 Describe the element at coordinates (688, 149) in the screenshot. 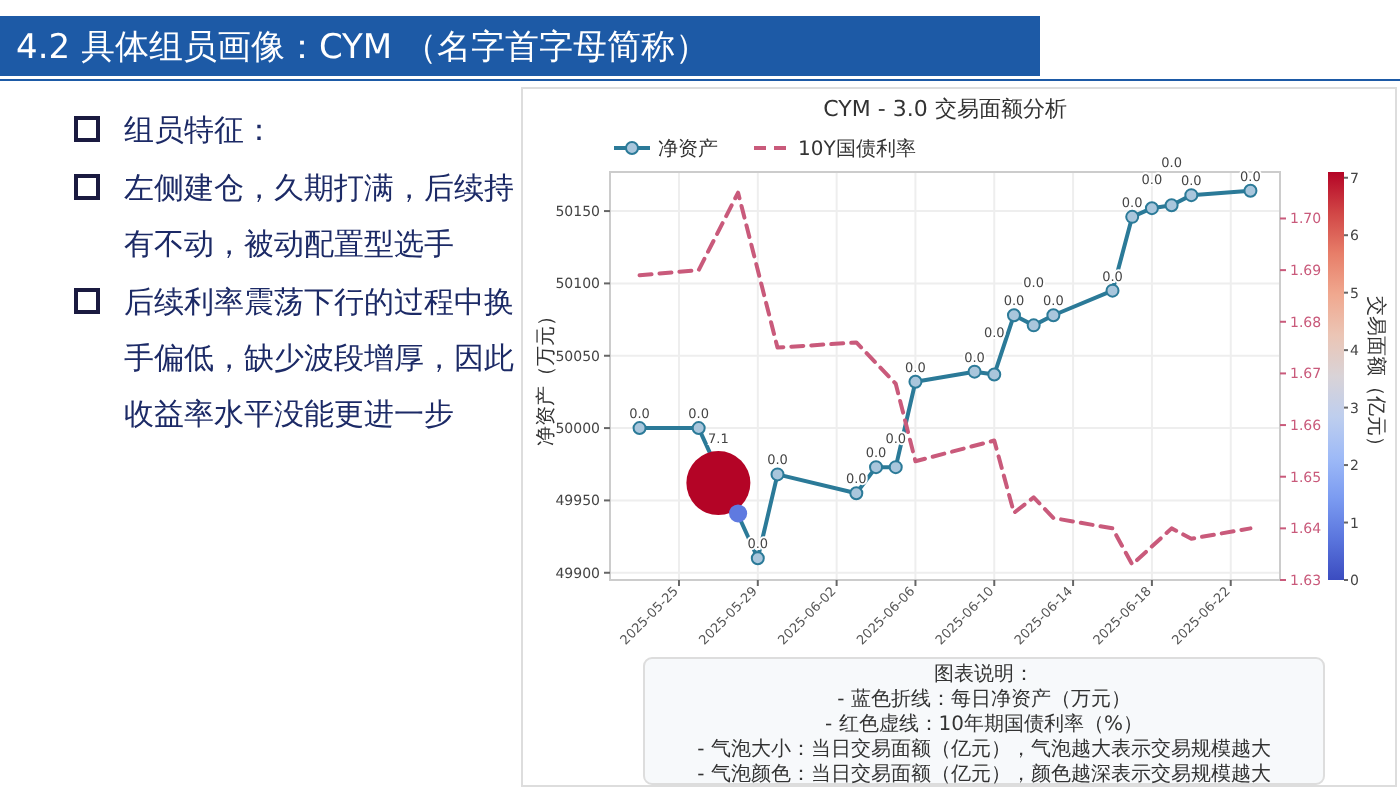

I see `legend-label: 净资产` at that location.